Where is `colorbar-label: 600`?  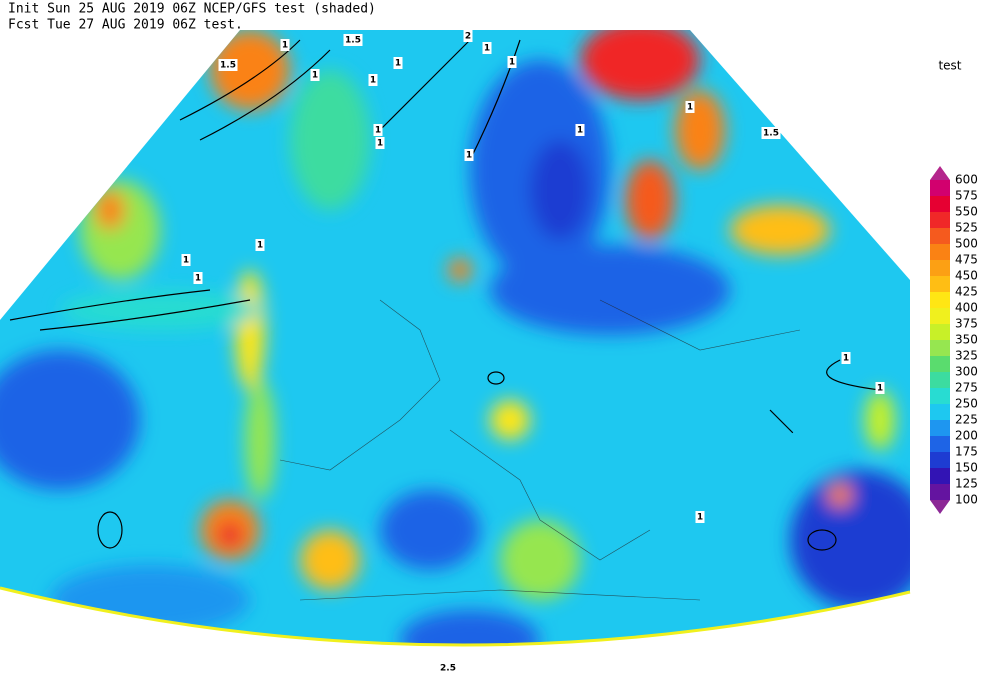 colorbar-label: 600 is located at coordinates (966, 180).